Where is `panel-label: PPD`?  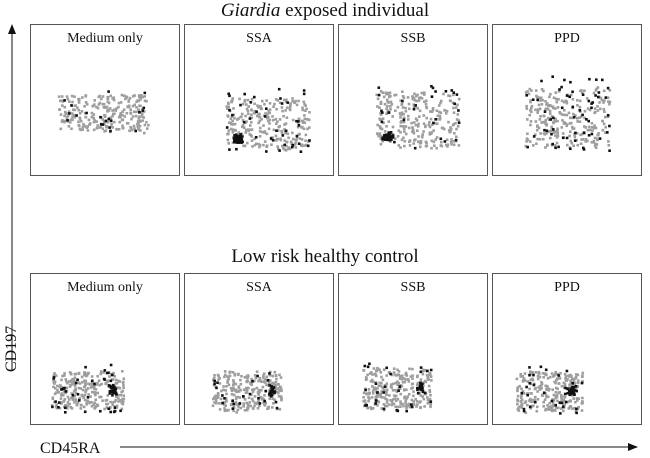 panel-label: PPD is located at coordinates (567, 38).